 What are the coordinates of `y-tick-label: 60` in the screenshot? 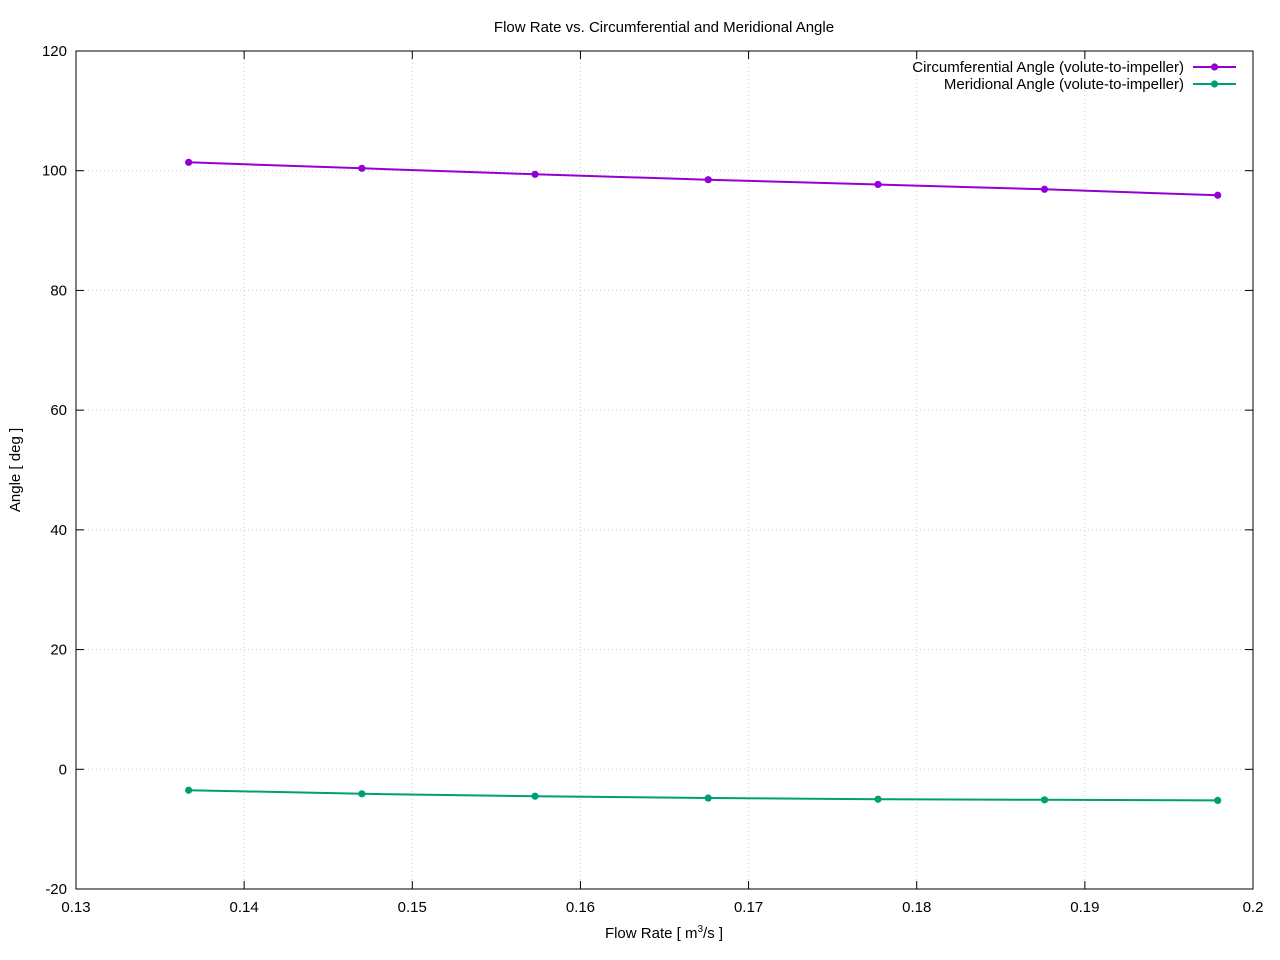 It's located at (58, 410).